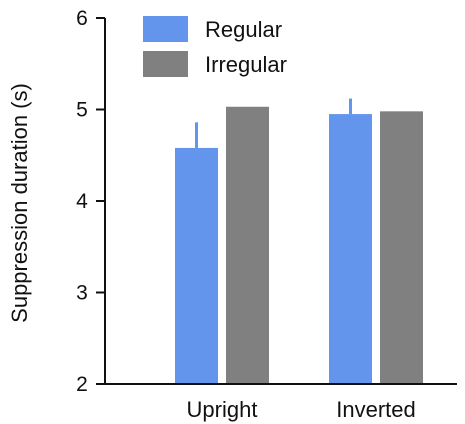  Describe the element at coordinates (165, 29) in the screenshot. I see `legend-swatch-regular` at that location.